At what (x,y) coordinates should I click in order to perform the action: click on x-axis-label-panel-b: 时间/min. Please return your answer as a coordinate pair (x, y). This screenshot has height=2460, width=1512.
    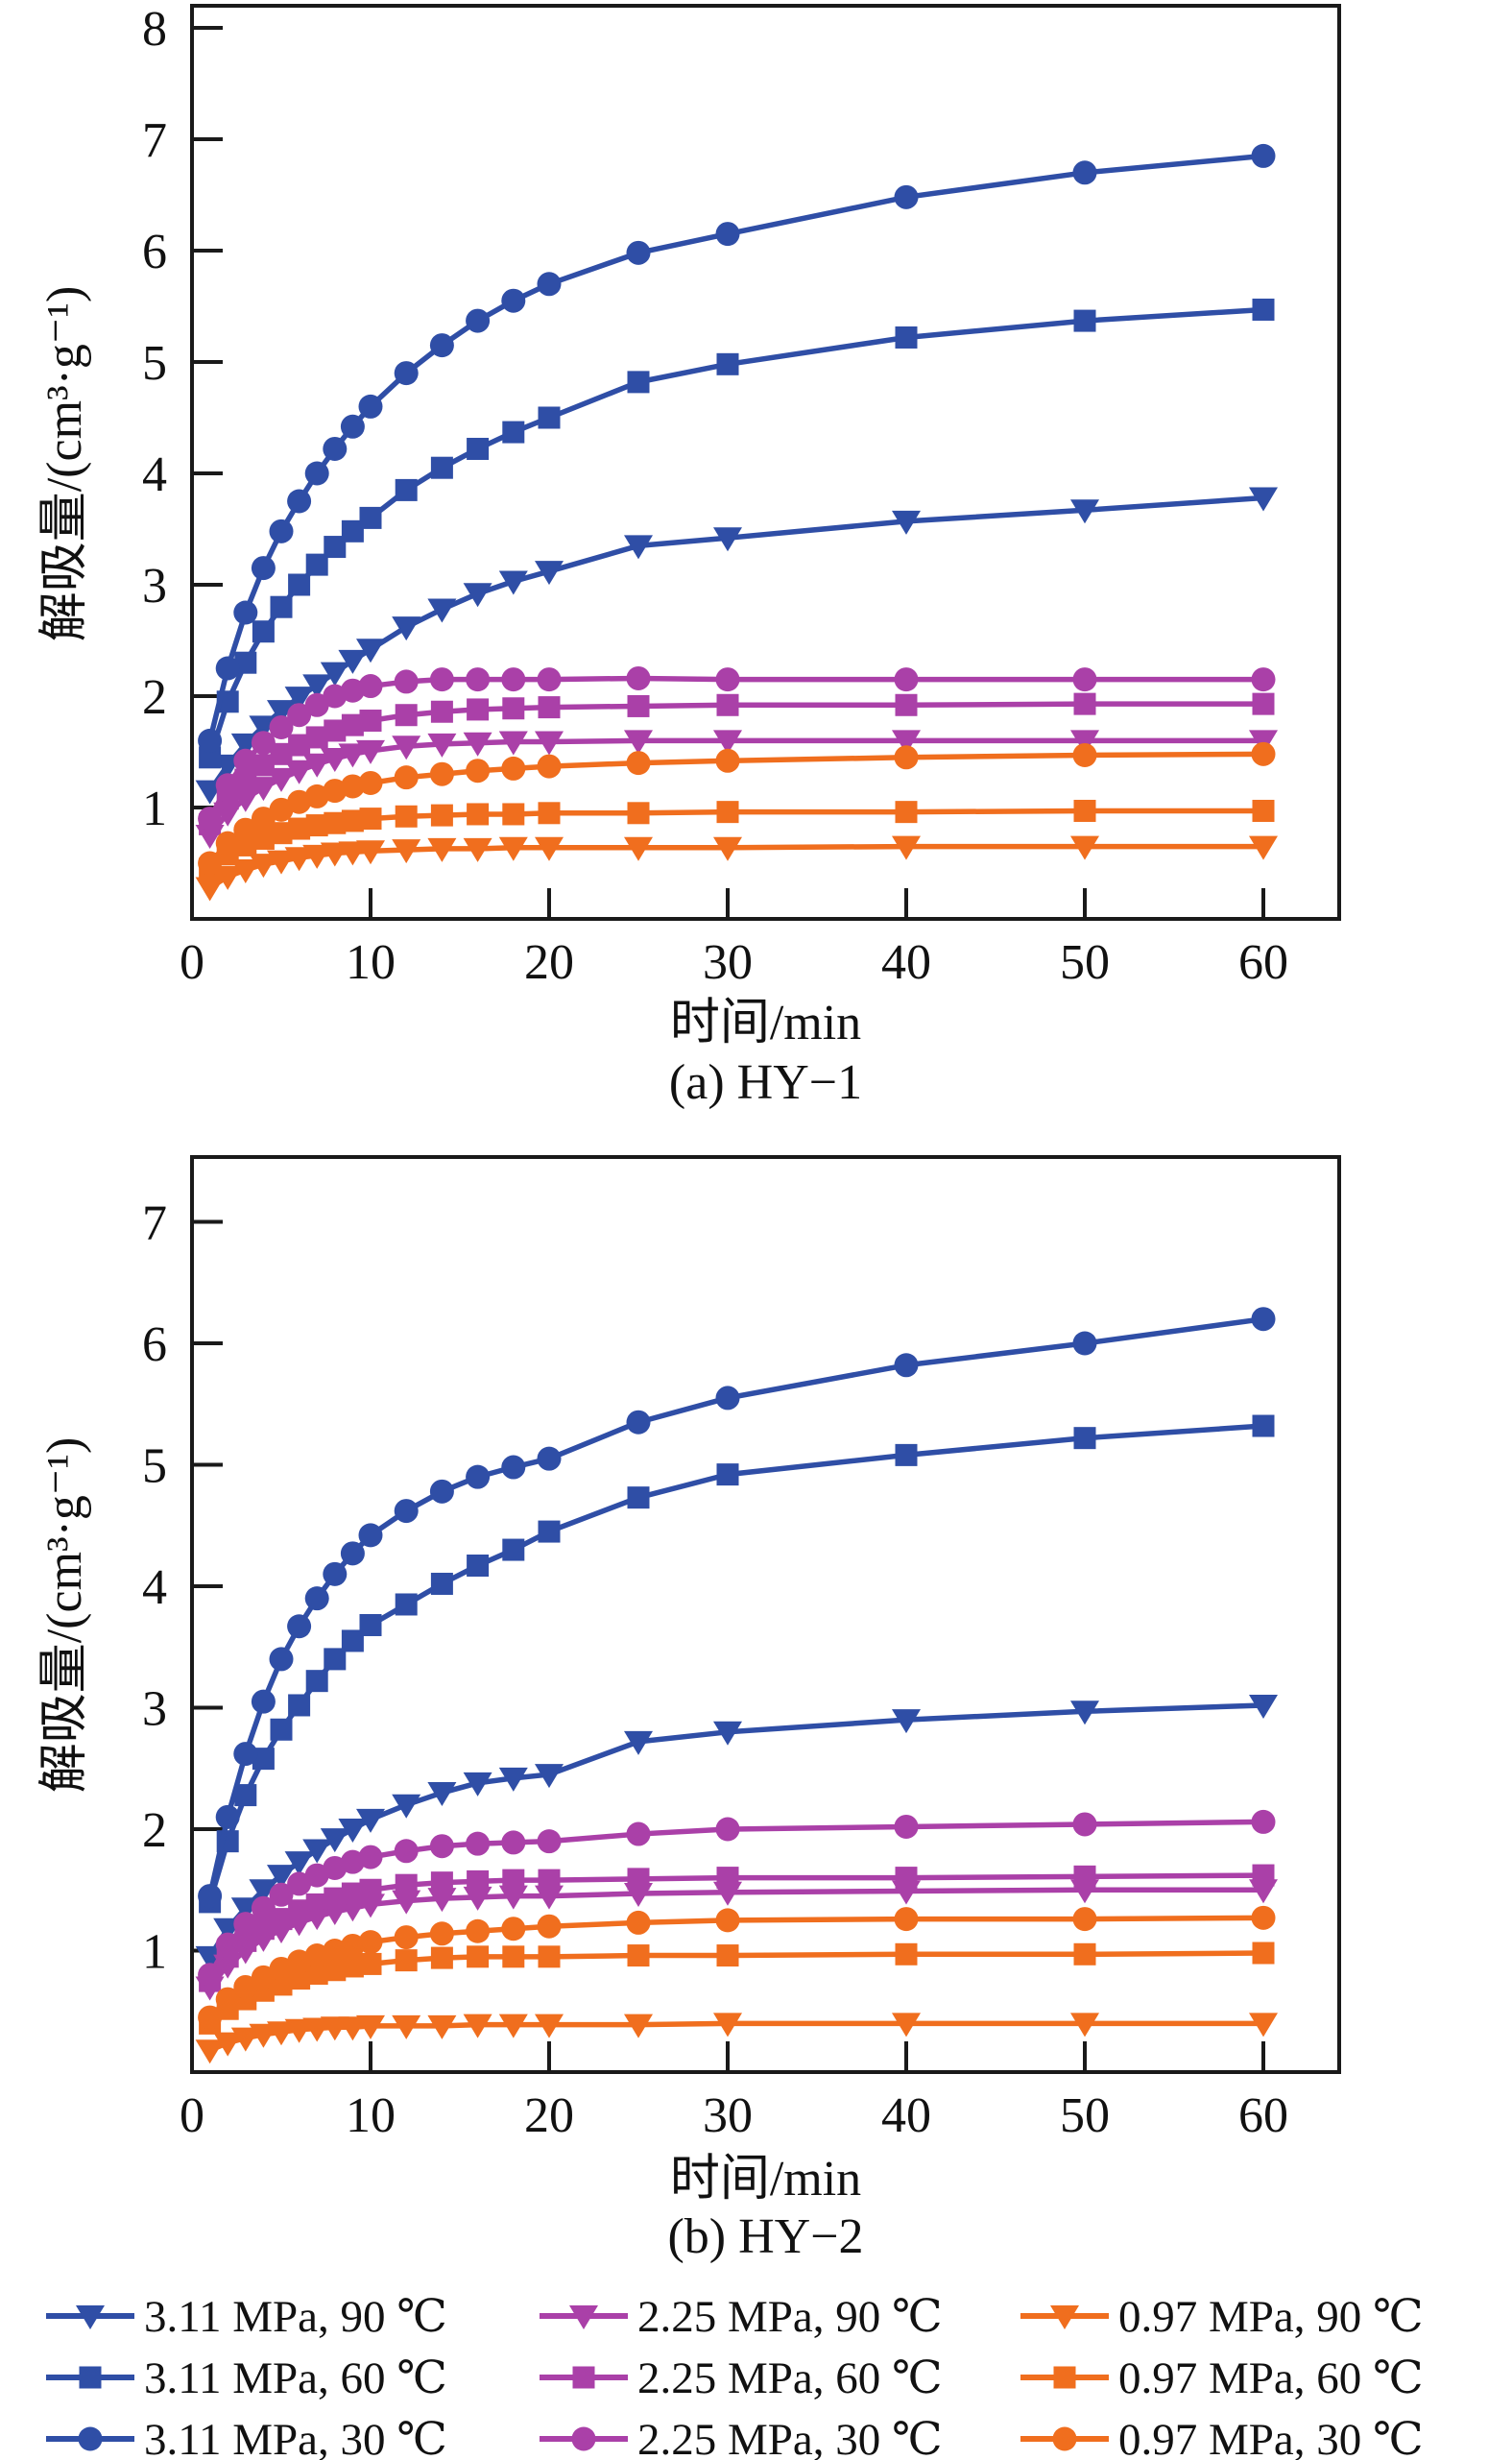
    Looking at the image, I should click on (765, 2179).